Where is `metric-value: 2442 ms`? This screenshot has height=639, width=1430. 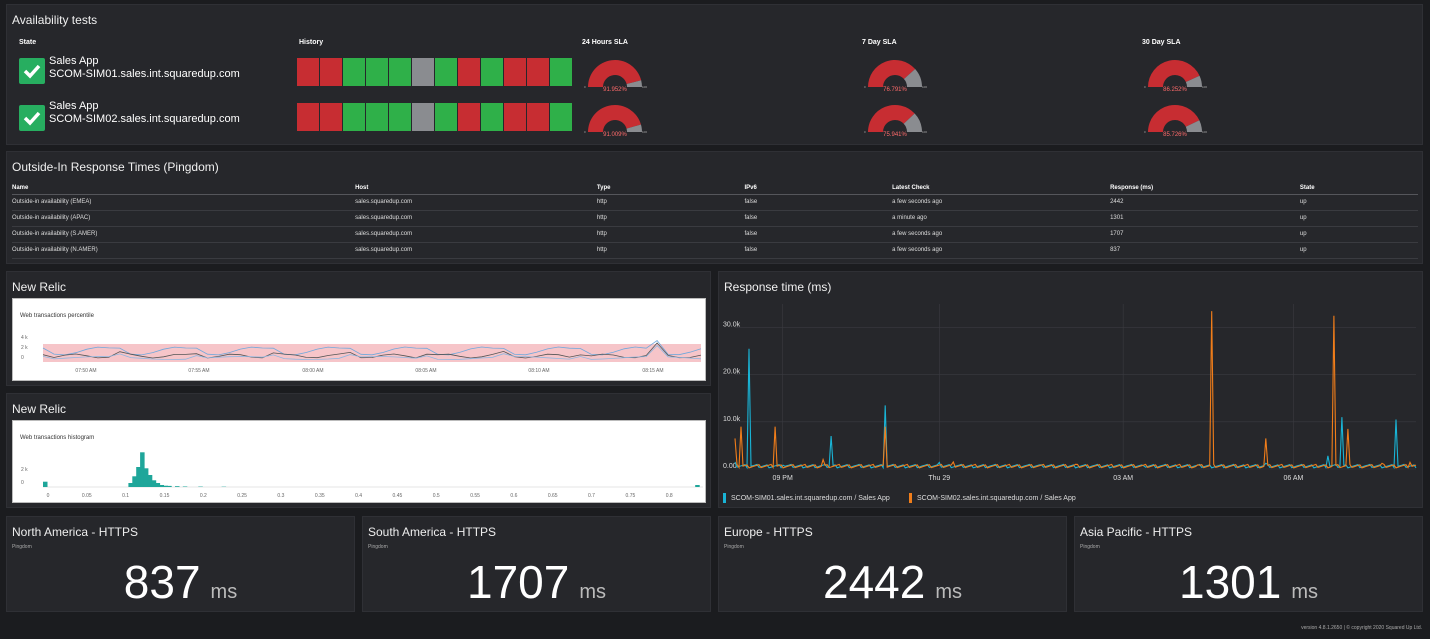 metric-value: 2442 ms is located at coordinates (892, 582).